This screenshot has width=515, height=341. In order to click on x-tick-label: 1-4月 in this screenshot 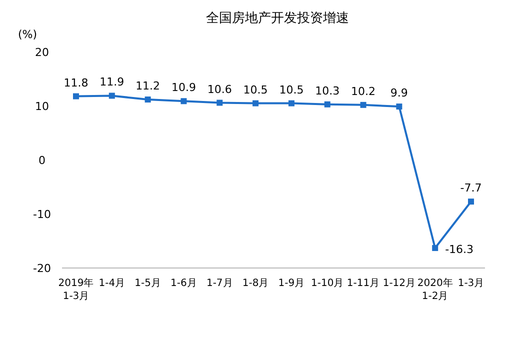, I will do `click(112, 283)`.